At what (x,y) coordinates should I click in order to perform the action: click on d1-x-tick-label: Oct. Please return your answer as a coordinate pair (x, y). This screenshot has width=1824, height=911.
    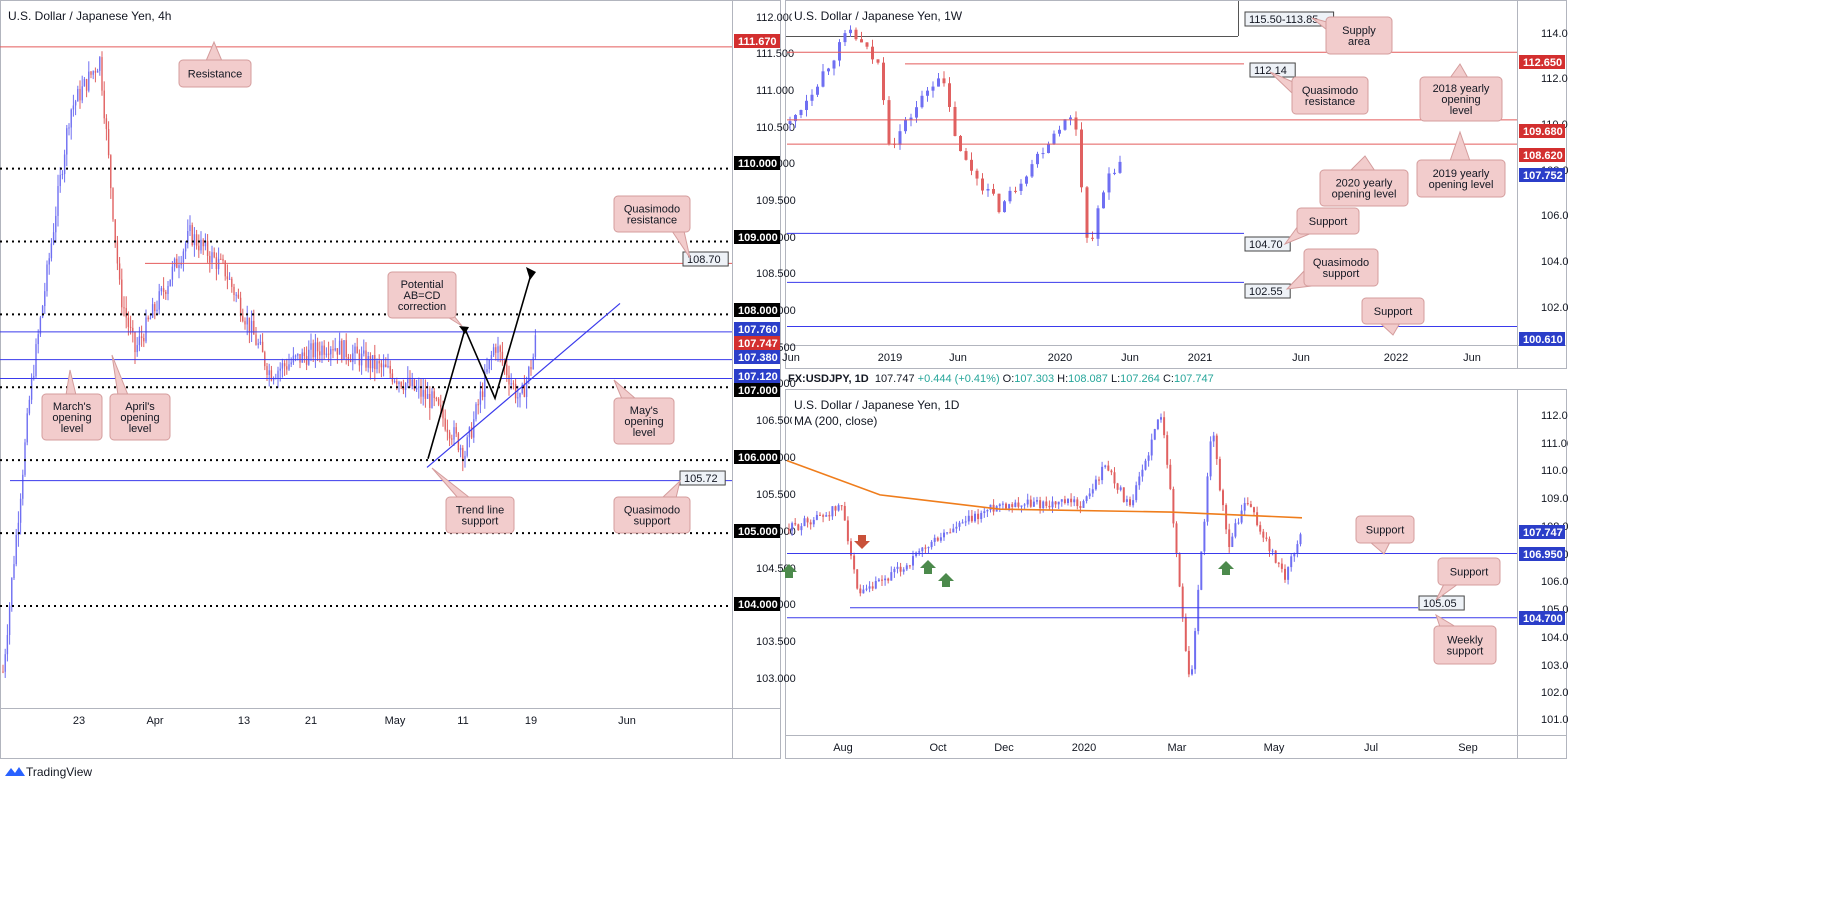
    Looking at the image, I should click on (937, 748).